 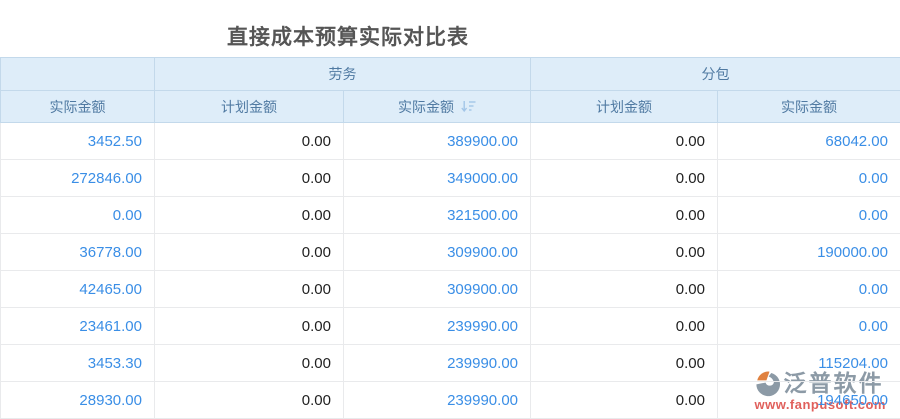 I want to click on column-header-row: 实际金额 计划金额 实际金额, so click(x=450, y=107).